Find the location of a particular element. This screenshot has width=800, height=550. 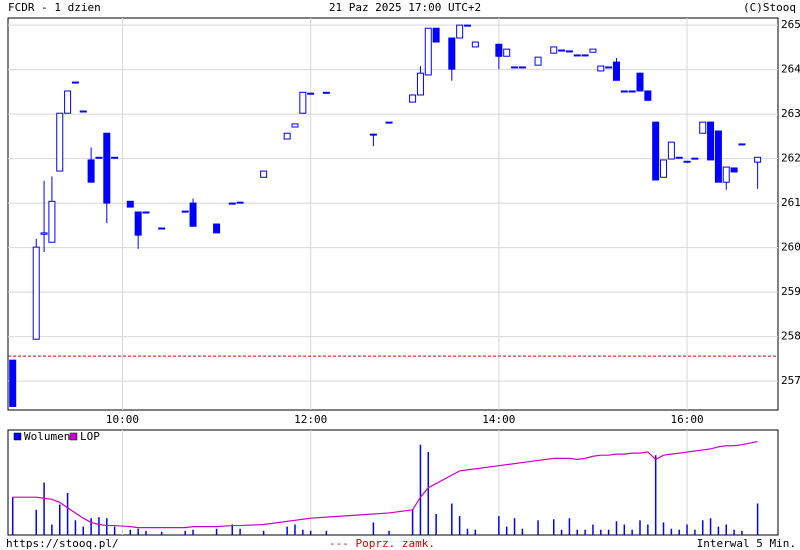

y-tick-label: 260 is located at coordinates (790, 247).